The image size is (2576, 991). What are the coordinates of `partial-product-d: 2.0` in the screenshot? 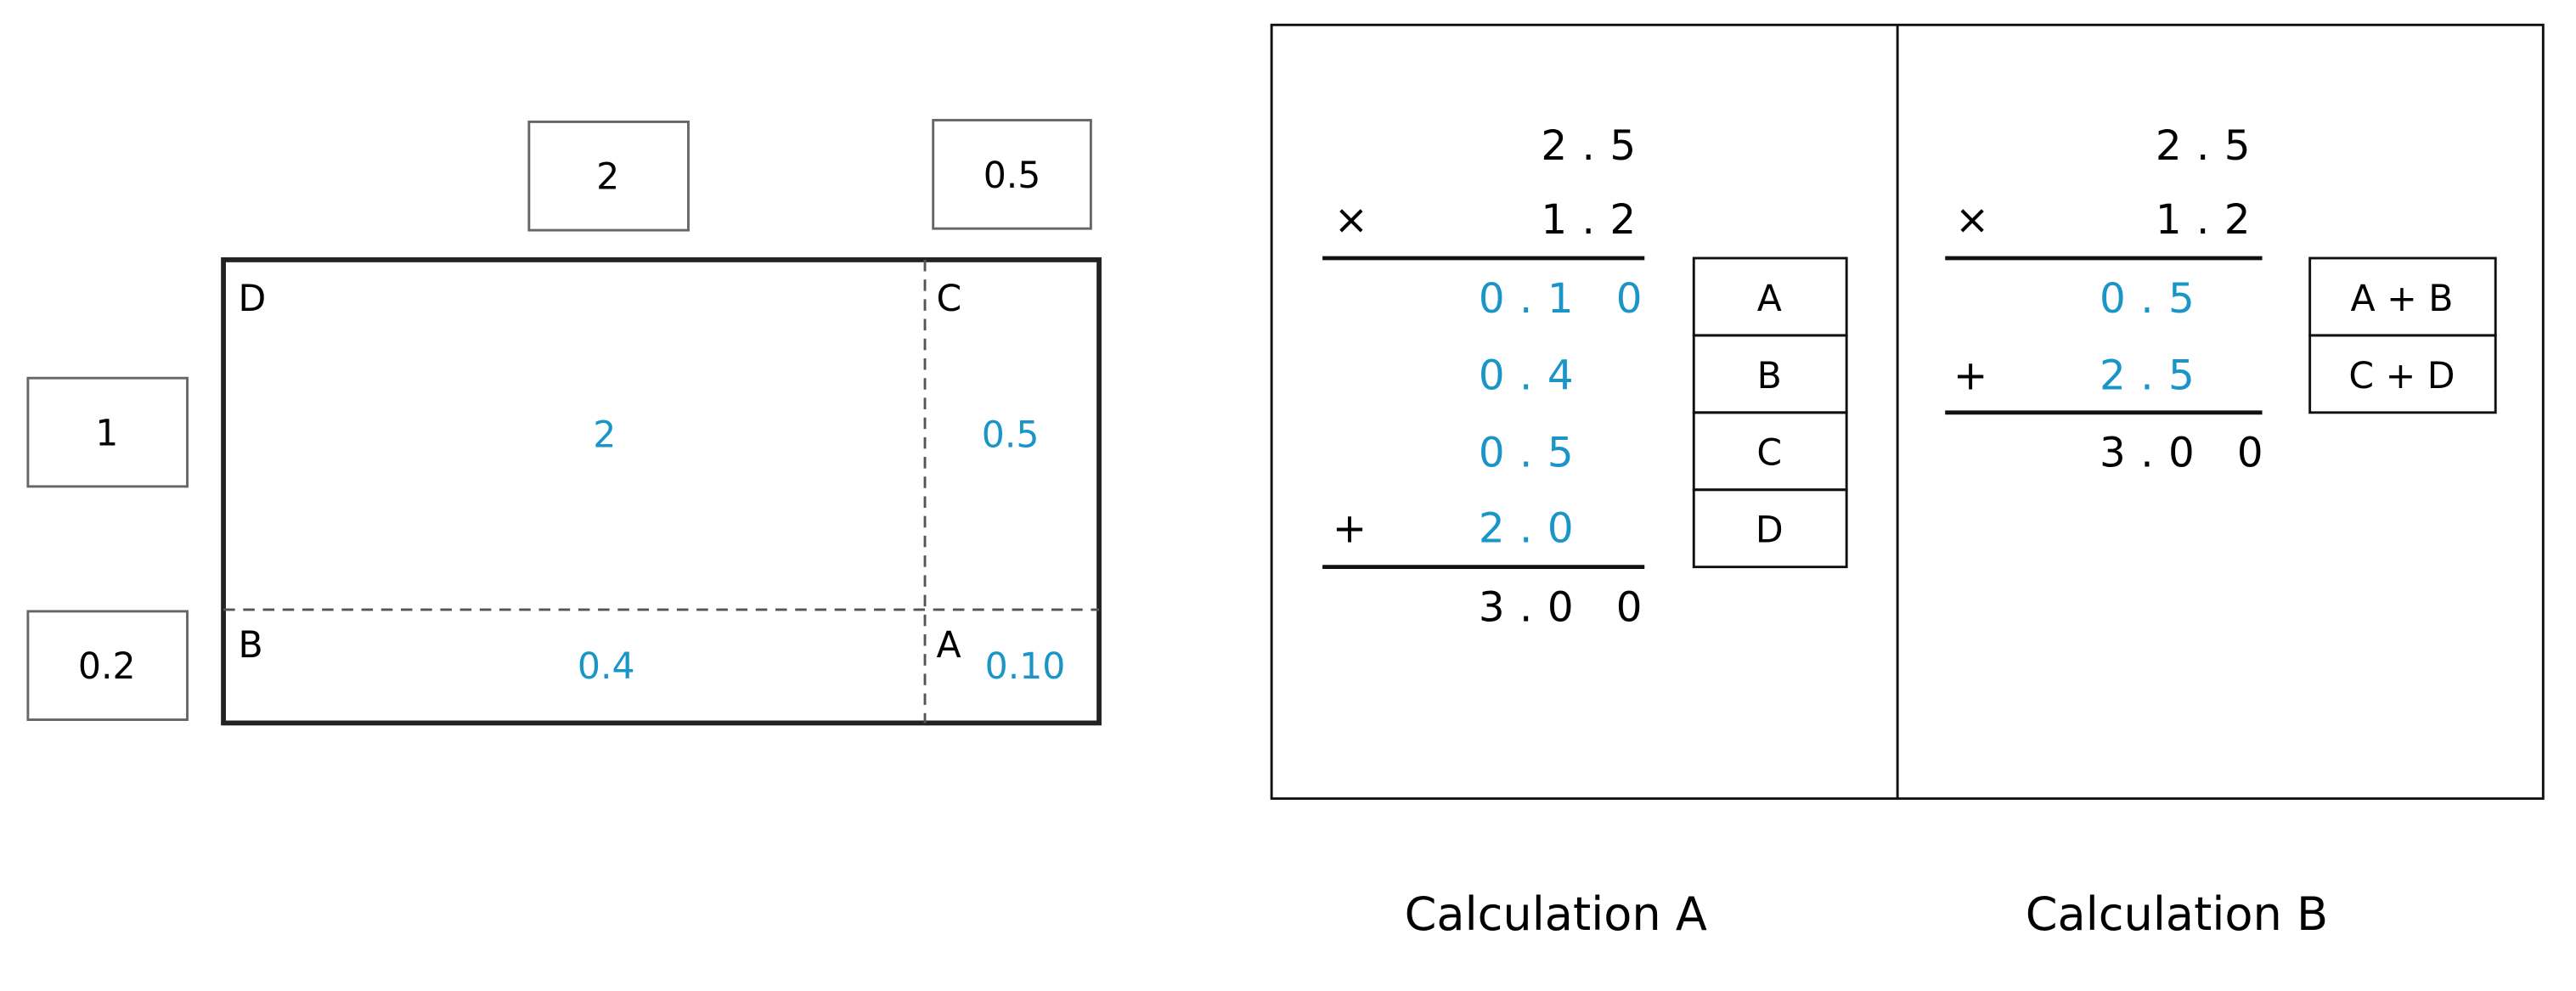 It's located at (1533, 529).